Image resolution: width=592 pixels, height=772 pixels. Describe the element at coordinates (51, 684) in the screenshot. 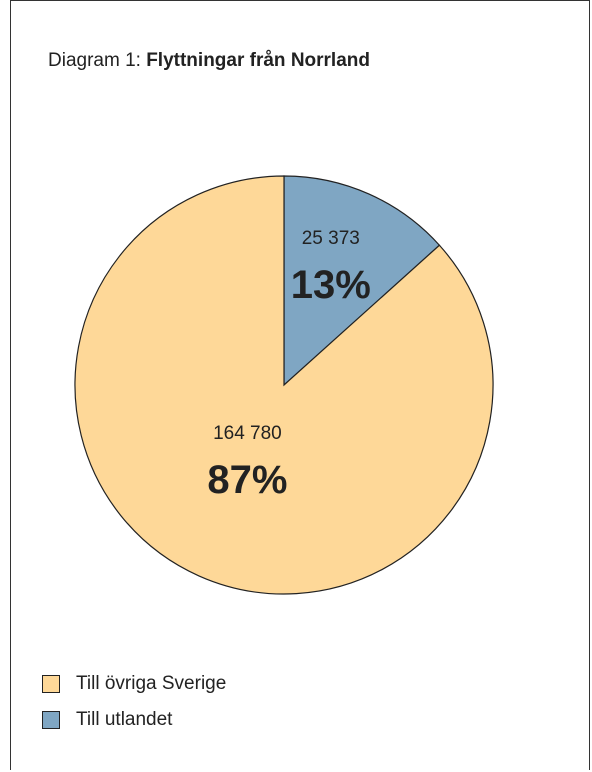

I see `legend-swatch-ovriga-sverige` at that location.